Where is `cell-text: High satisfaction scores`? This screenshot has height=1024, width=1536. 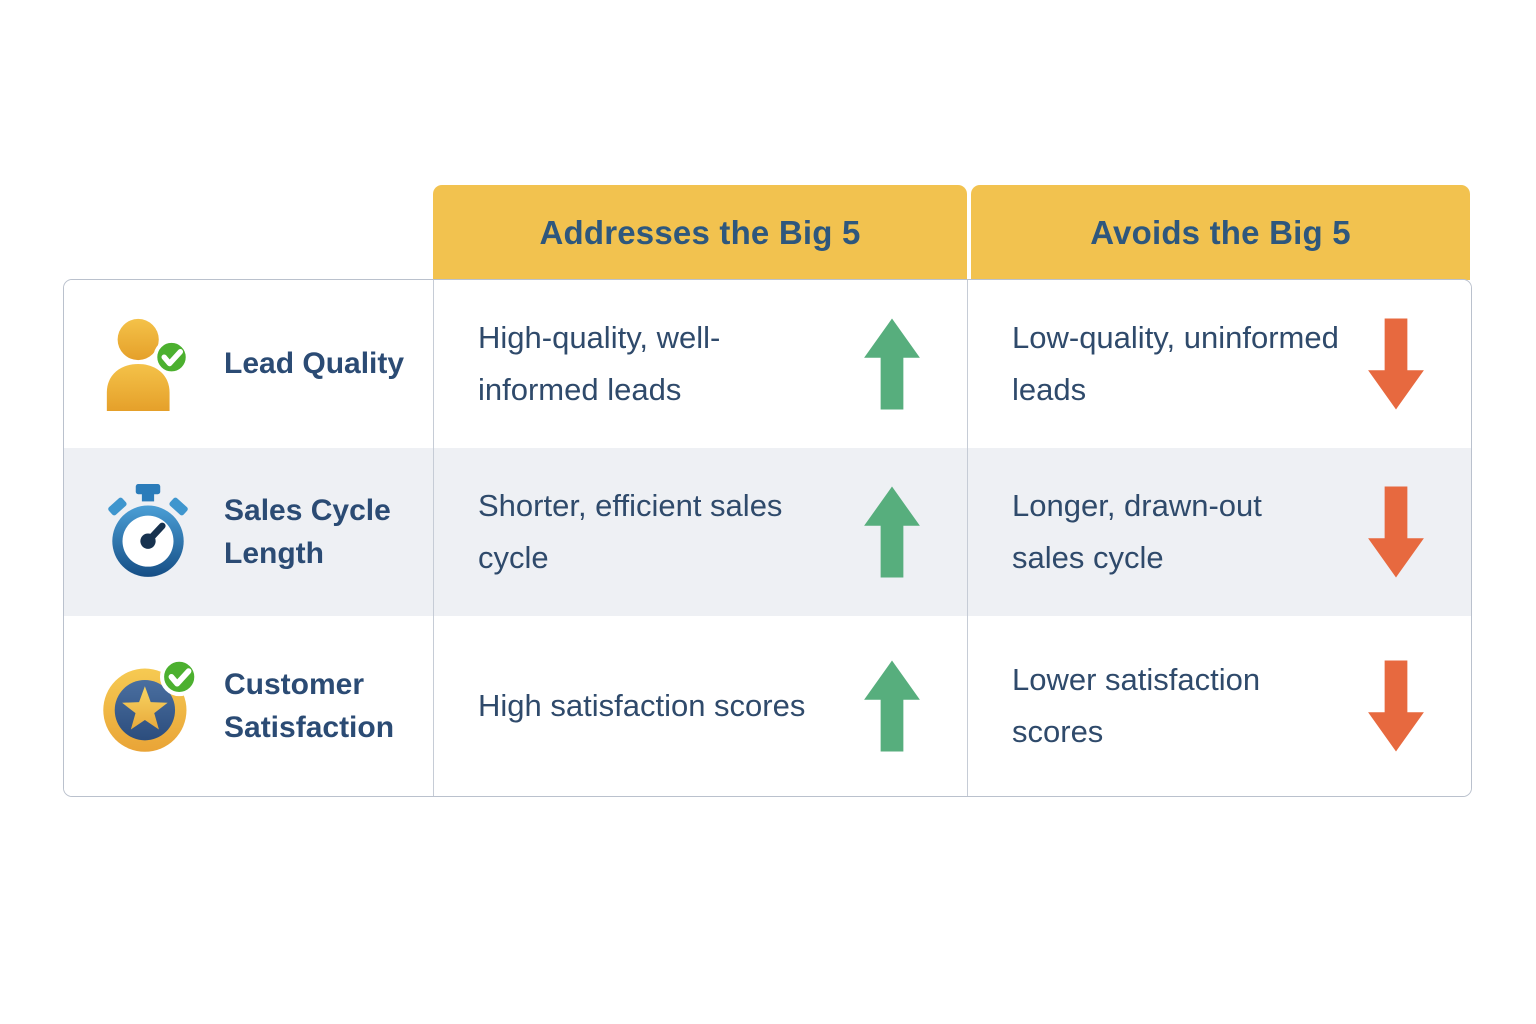
cell-text: High satisfaction scores is located at coordinates (642, 705).